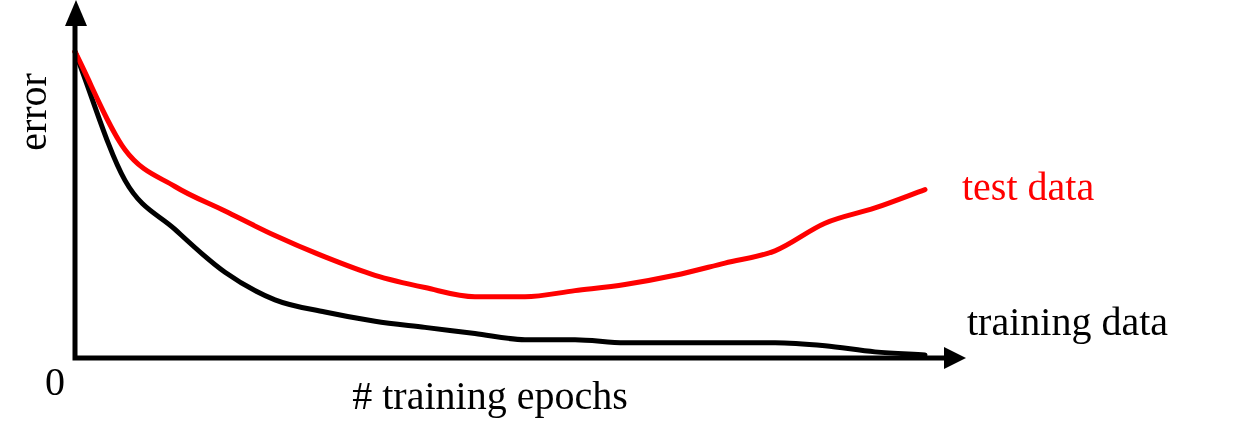 Image resolution: width=1241 pixels, height=424 pixels. I want to click on x-axis-title: # training epochs, so click(490, 395).